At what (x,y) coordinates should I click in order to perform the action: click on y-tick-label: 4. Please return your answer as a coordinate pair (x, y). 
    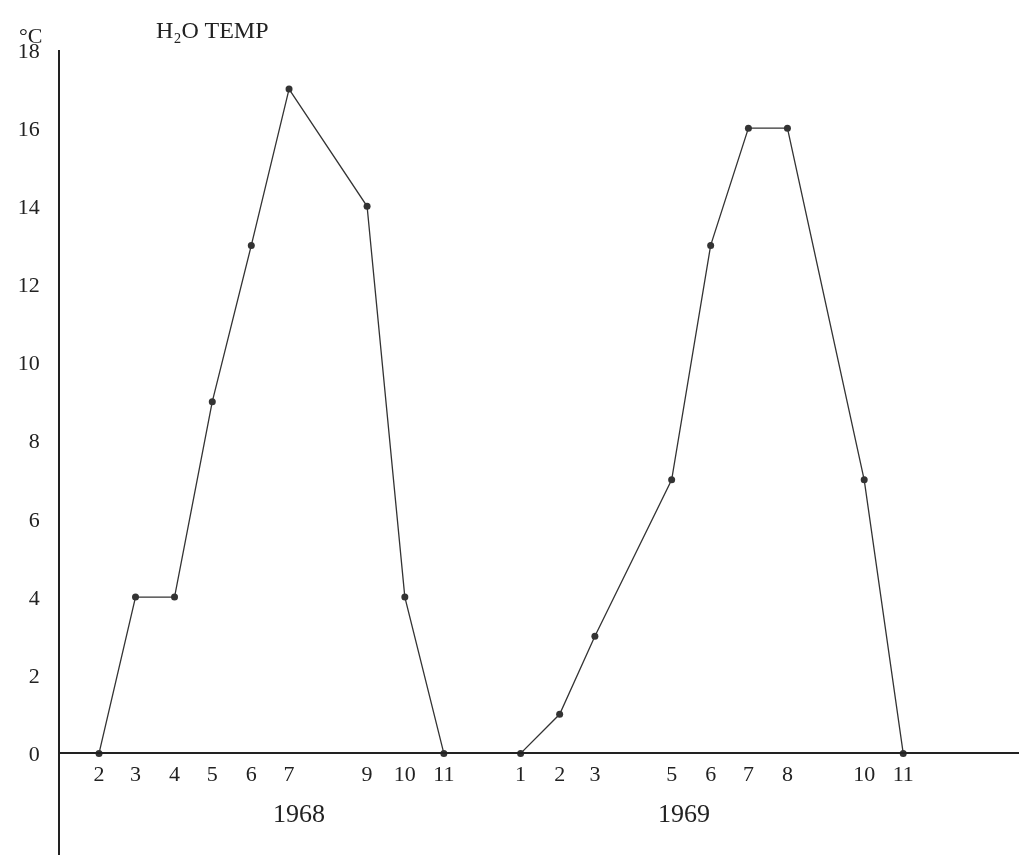
    Looking at the image, I should click on (34, 597).